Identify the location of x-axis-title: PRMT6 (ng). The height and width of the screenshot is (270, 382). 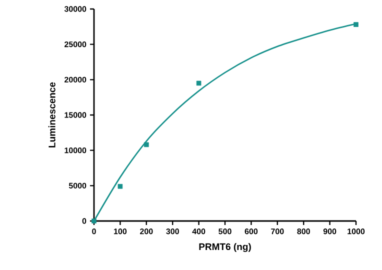
(225, 247).